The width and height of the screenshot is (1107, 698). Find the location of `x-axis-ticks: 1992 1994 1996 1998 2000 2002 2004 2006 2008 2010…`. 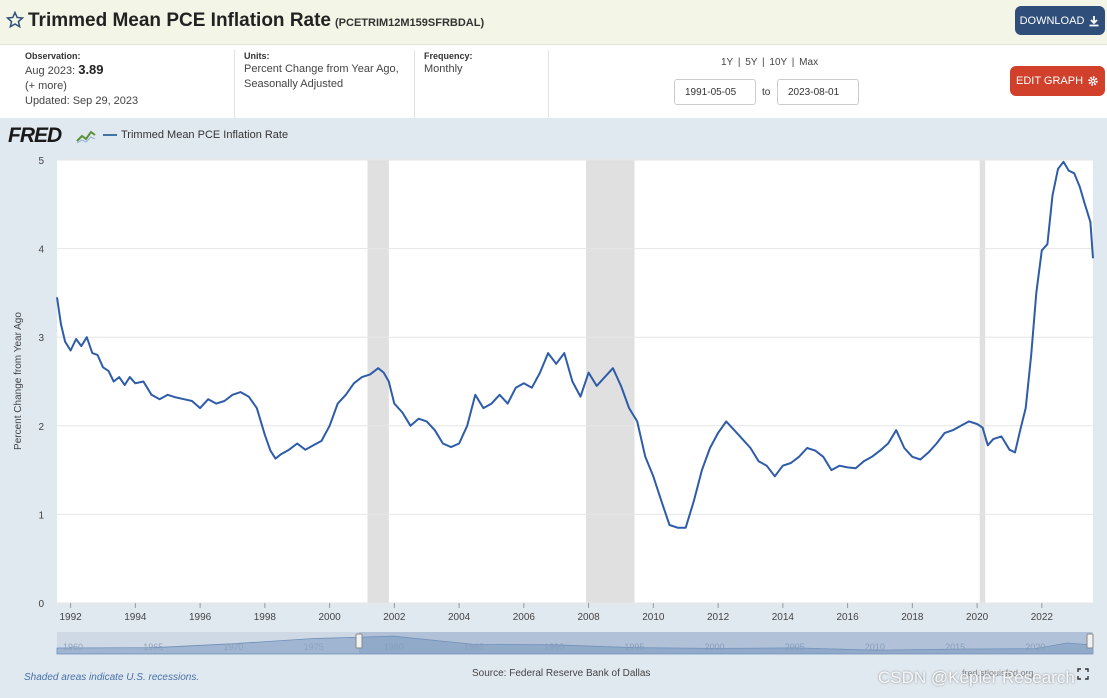

x-axis-ticks: 1992 1994 1996 1998 2000 2002 2004 2006 2008 2010… is located at coordinates (556, 613).